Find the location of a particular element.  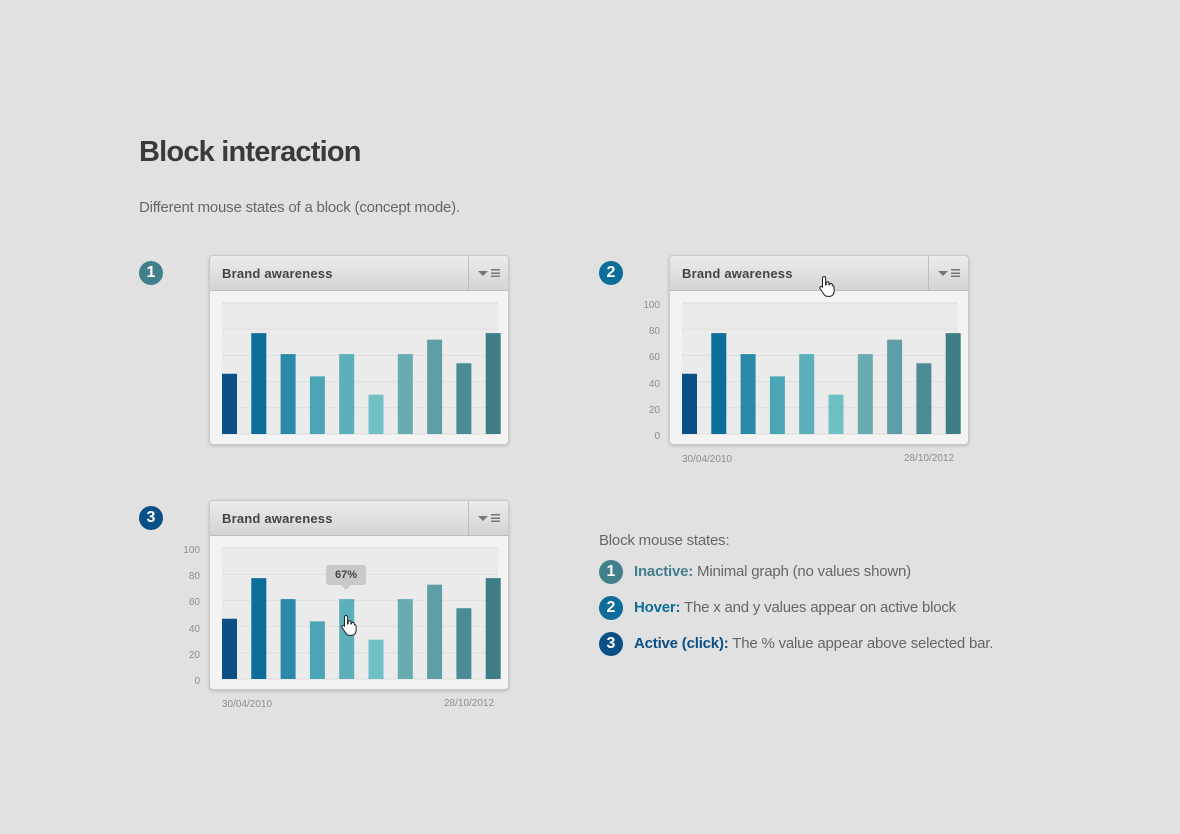

page-title: Block interaction is located at coordinates (250, 152).